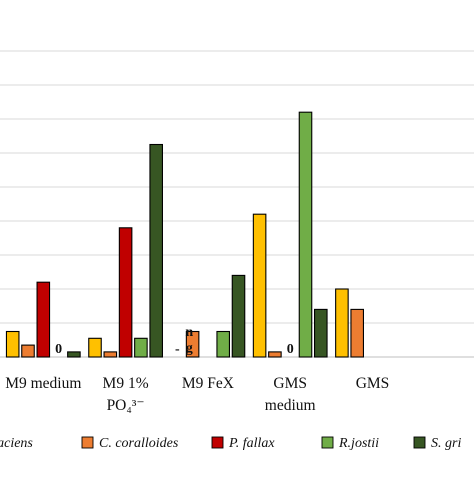 This screenshot has width=474, height=479. I want to click on data-label: g, so click(189, 348).